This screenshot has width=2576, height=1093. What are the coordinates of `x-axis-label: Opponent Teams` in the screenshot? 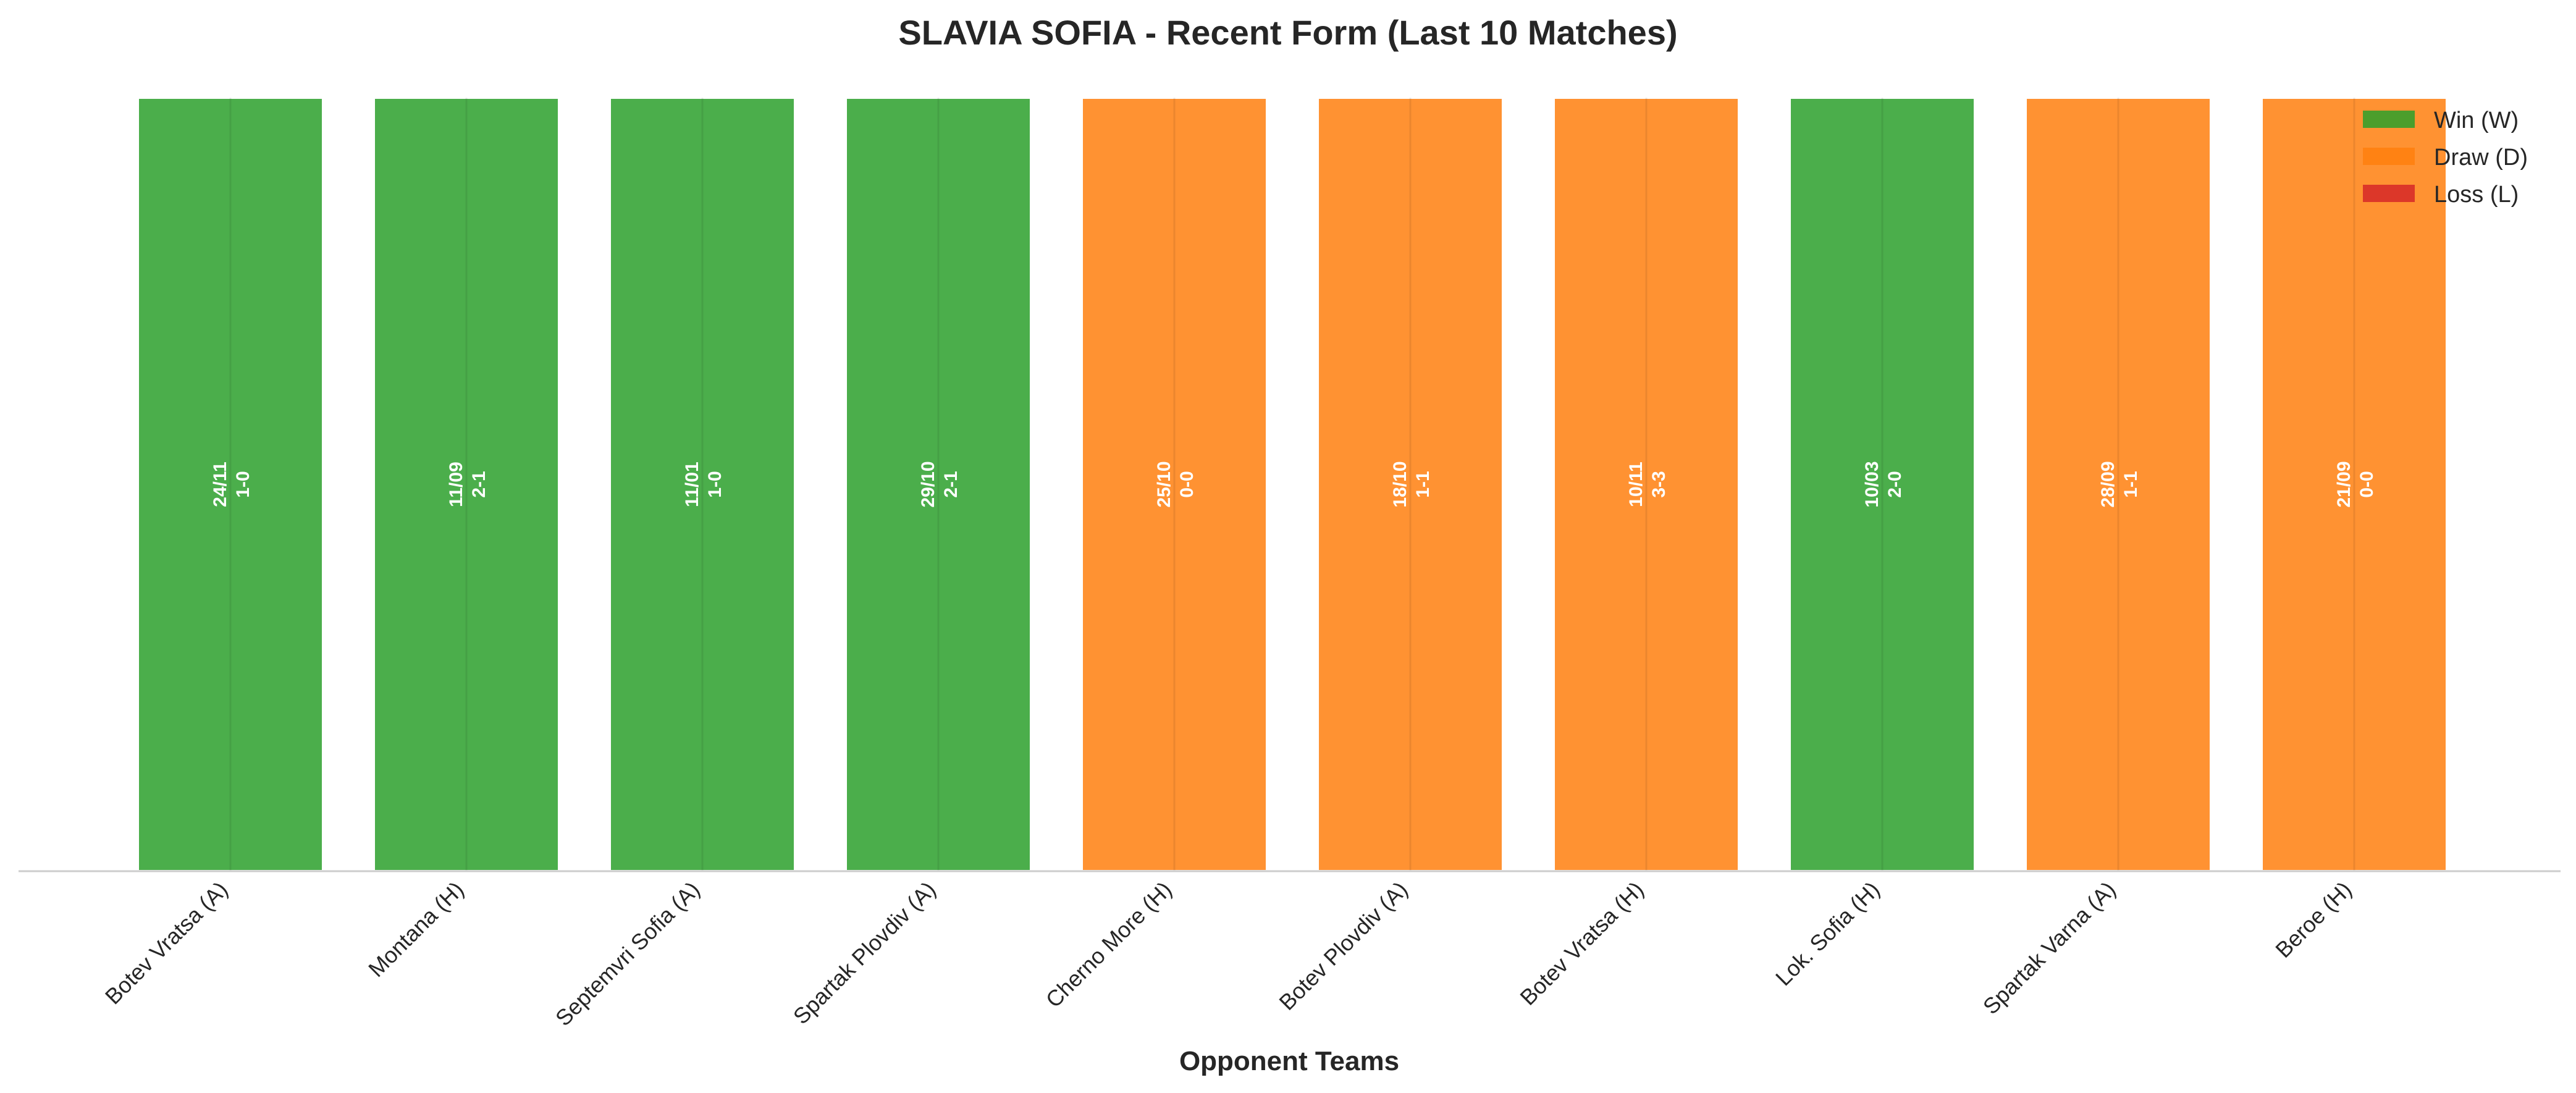 It's located at (1289, 1061).